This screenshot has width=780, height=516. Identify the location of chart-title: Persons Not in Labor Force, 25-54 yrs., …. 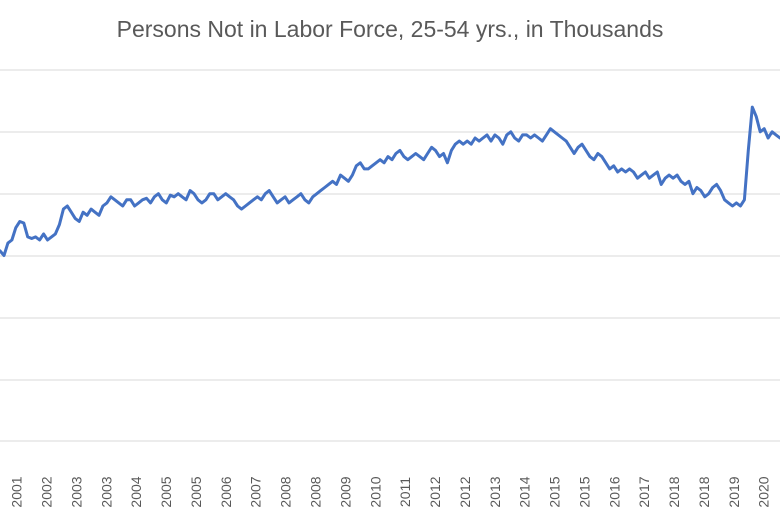
(390, 29).